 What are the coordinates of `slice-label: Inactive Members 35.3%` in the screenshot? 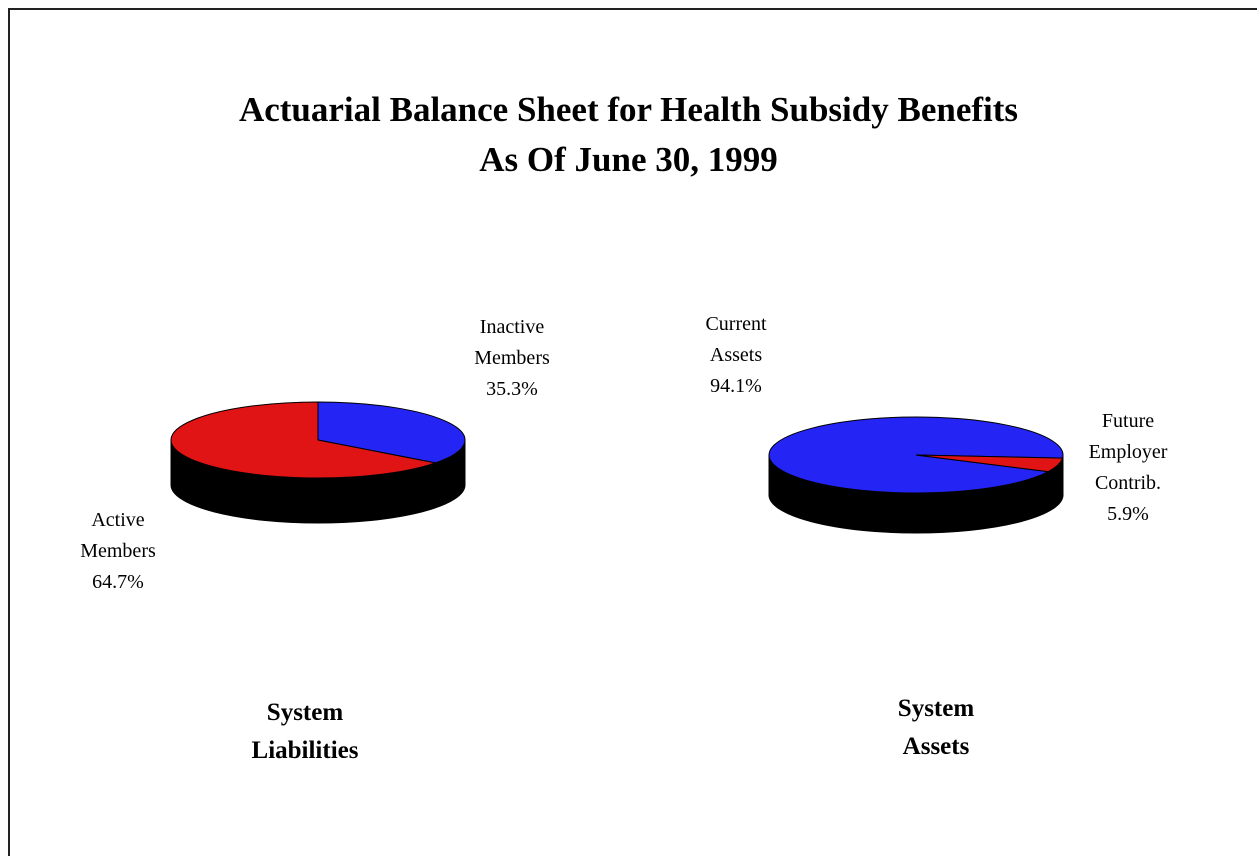 It's located at (512, 358).